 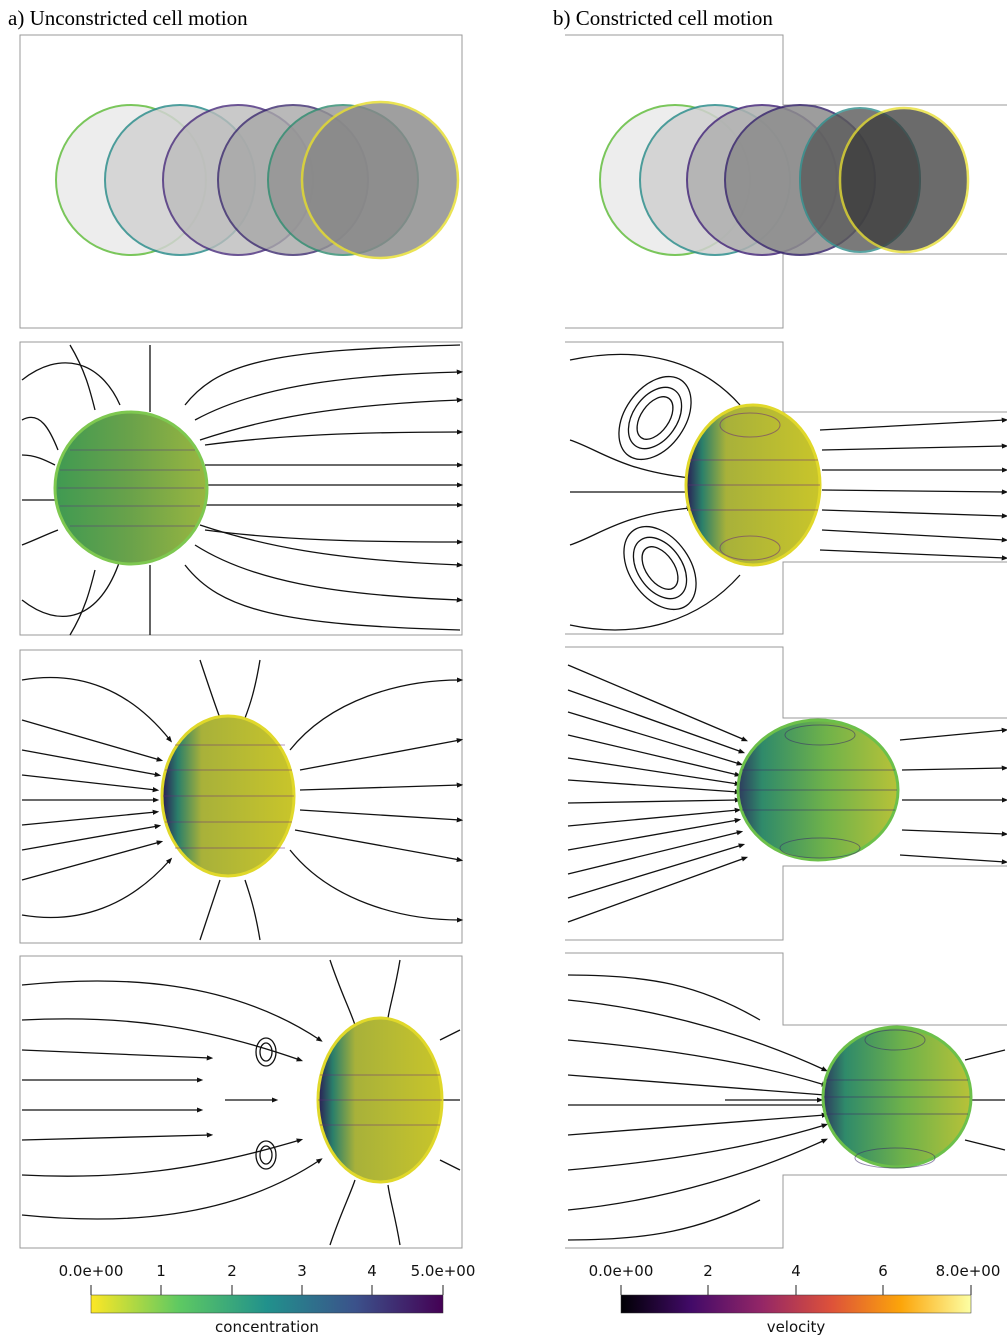 What do you see at coordinates (796, 1271) in the screenshot?
I see `velocity-tick-2: 4` at bounding box center [796, 1271].